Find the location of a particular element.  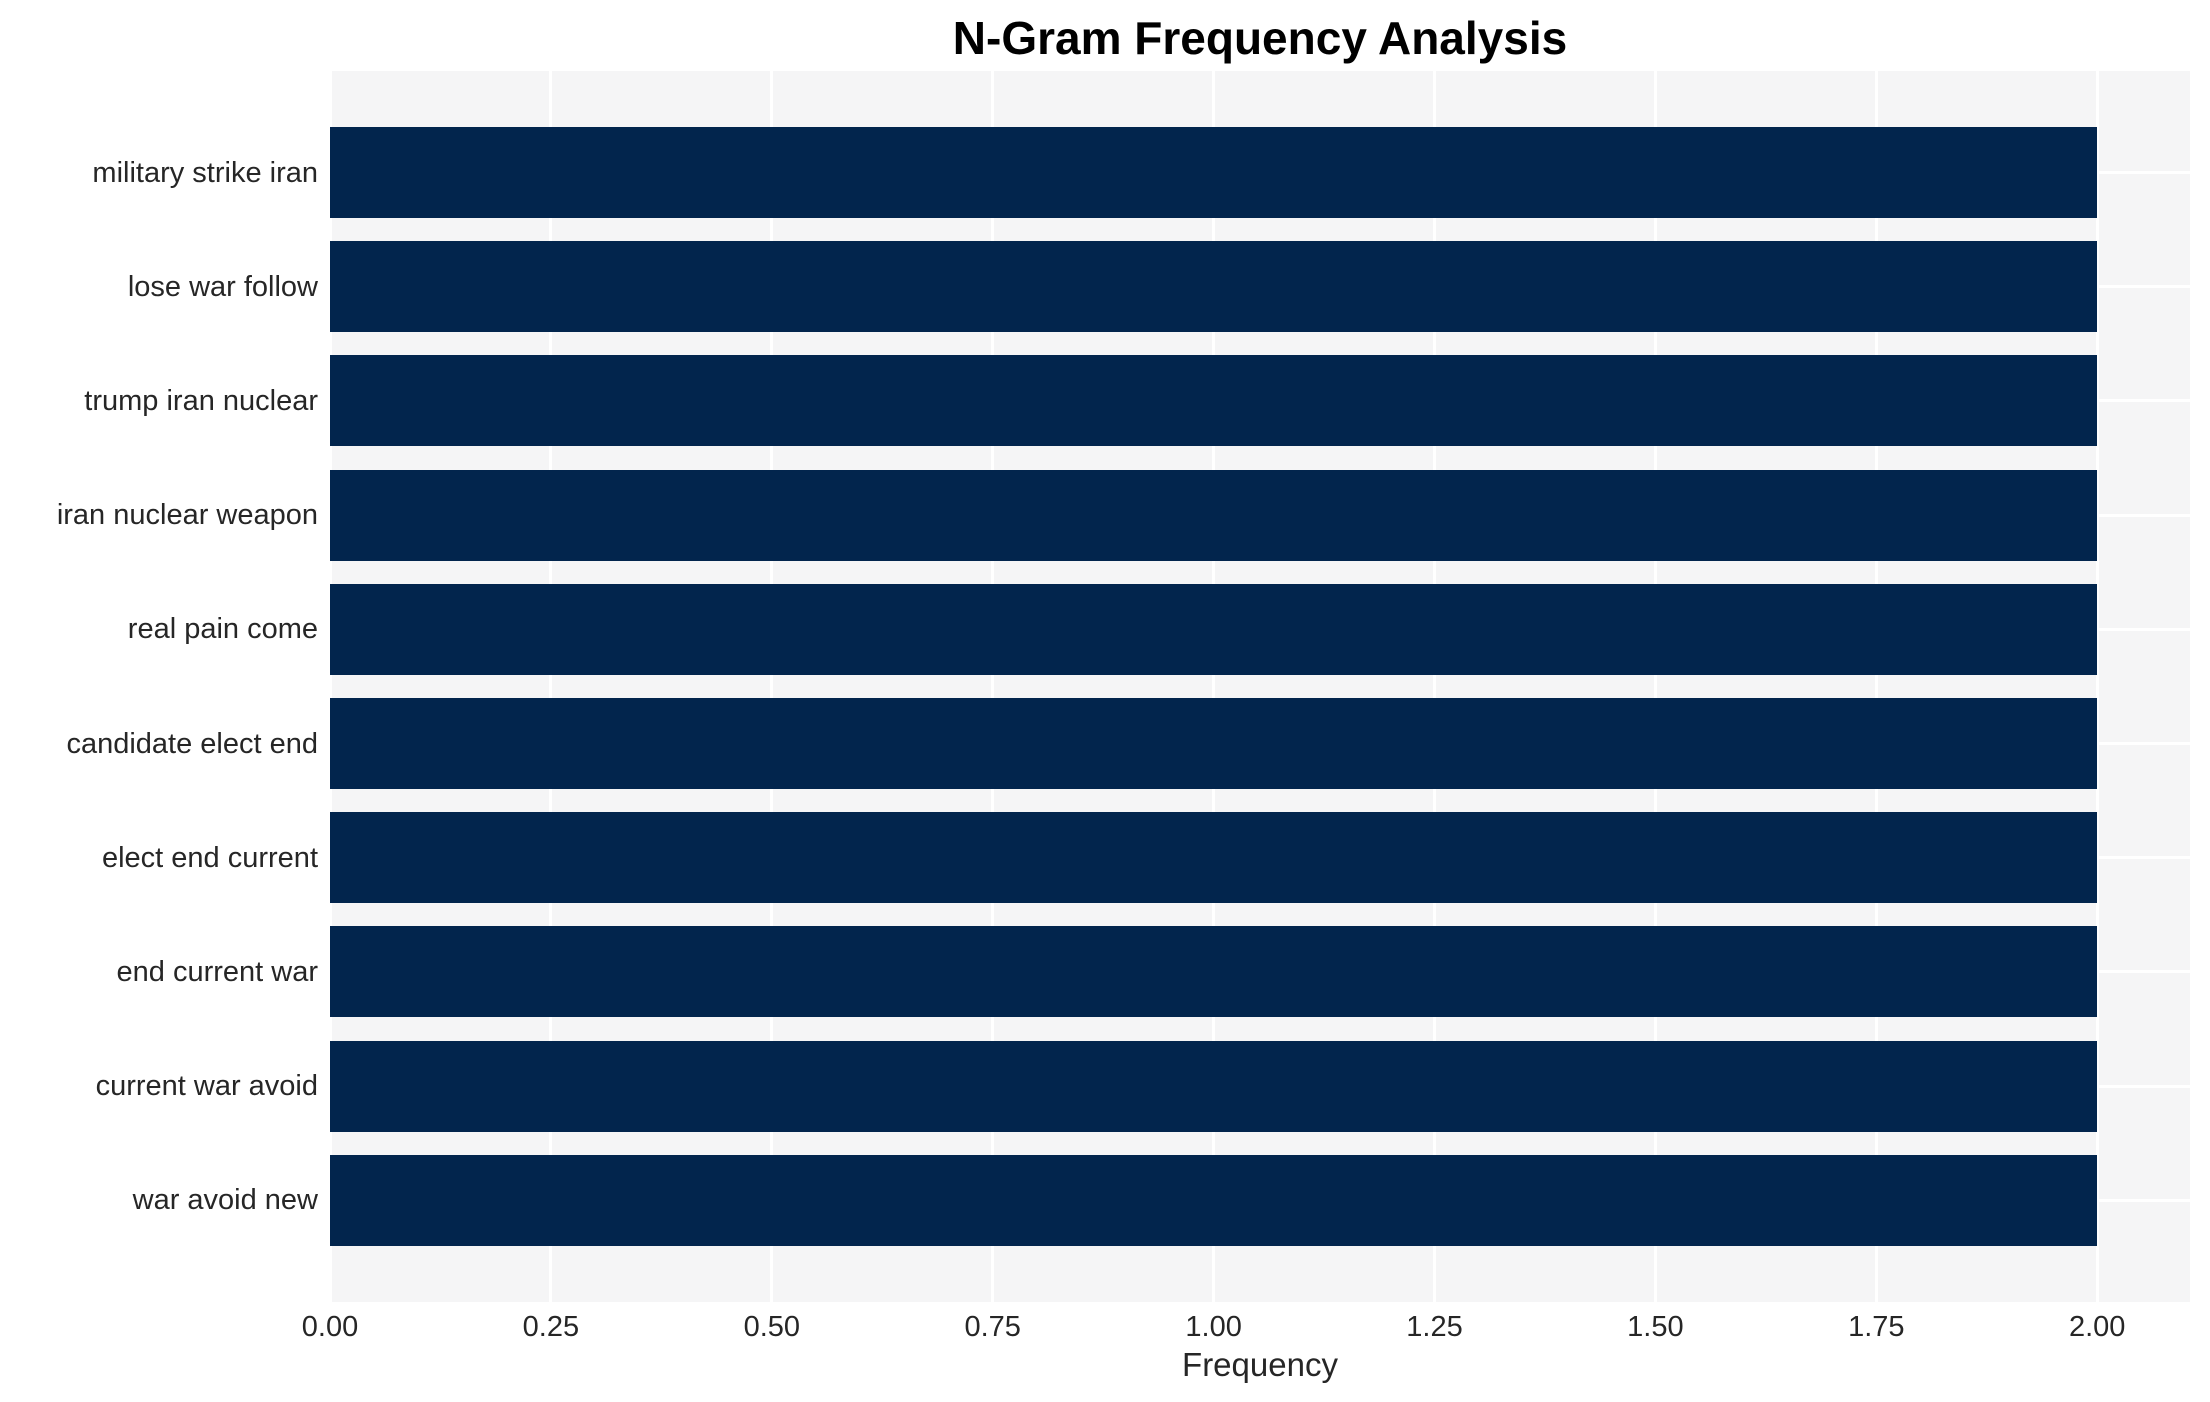

x-axis-label: Frequency is located at coordinates (1260, 1364).